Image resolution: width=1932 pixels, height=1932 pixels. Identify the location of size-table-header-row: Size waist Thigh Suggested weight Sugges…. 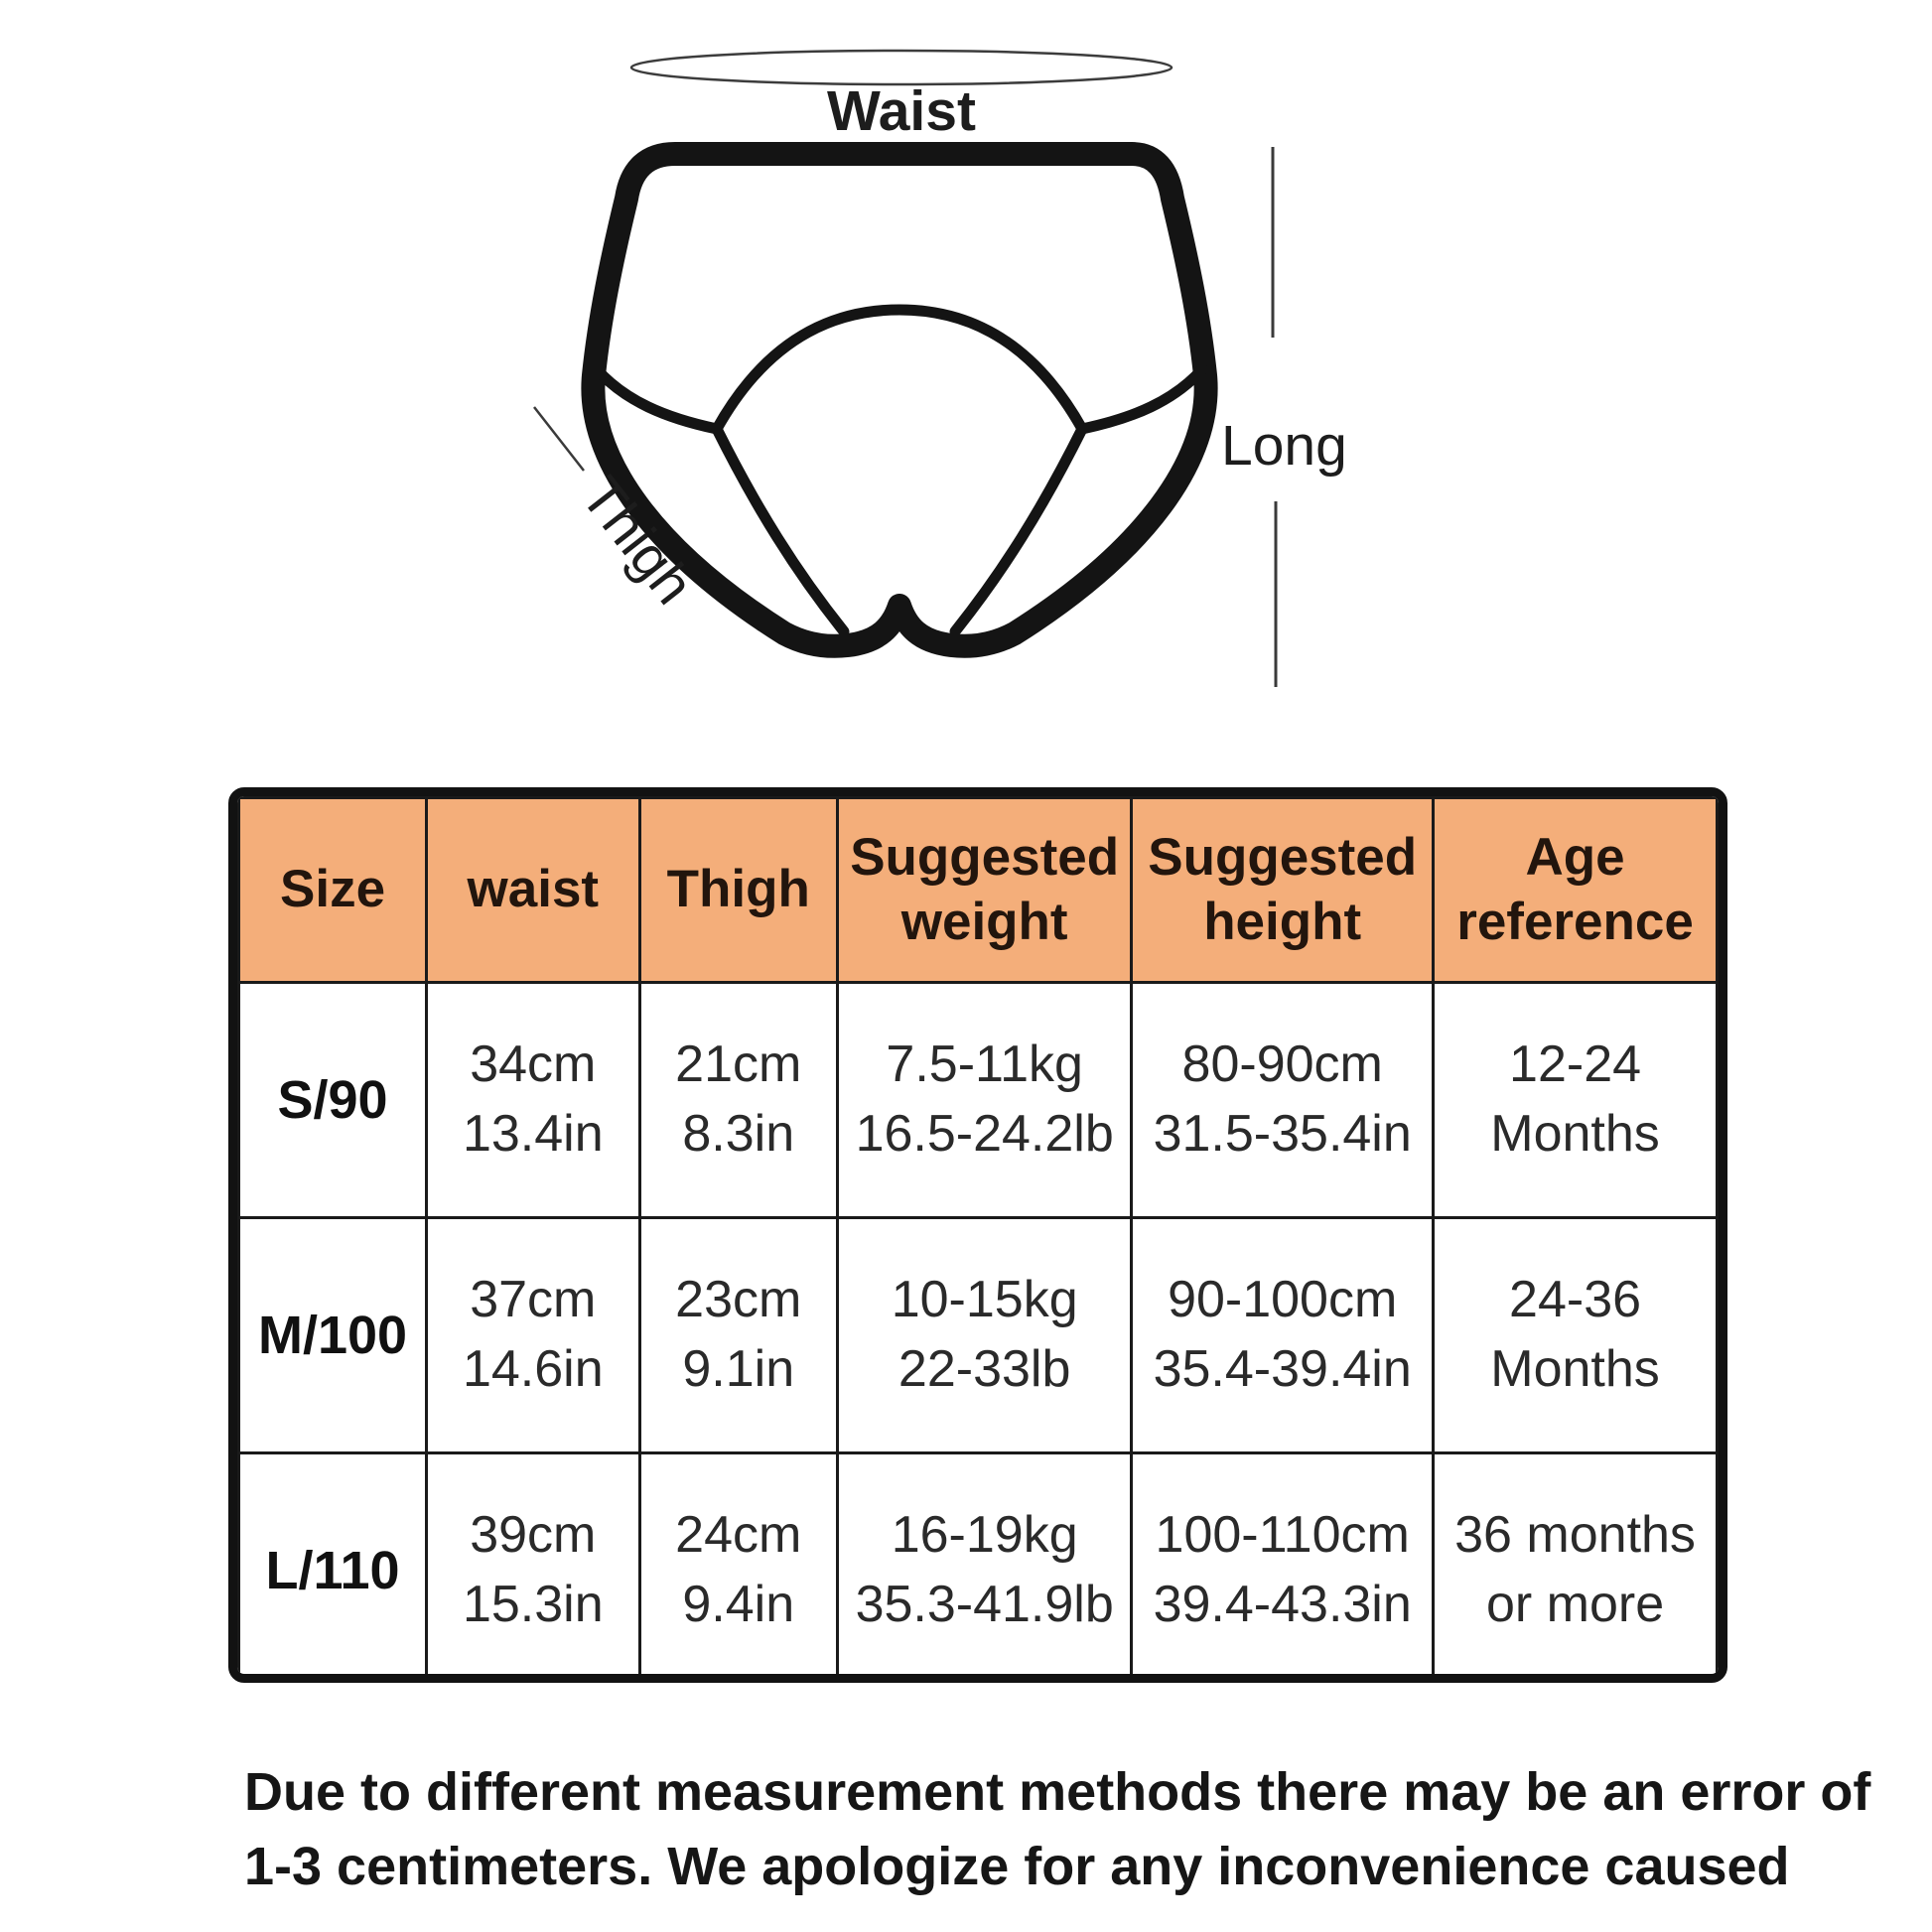
(978, 890).